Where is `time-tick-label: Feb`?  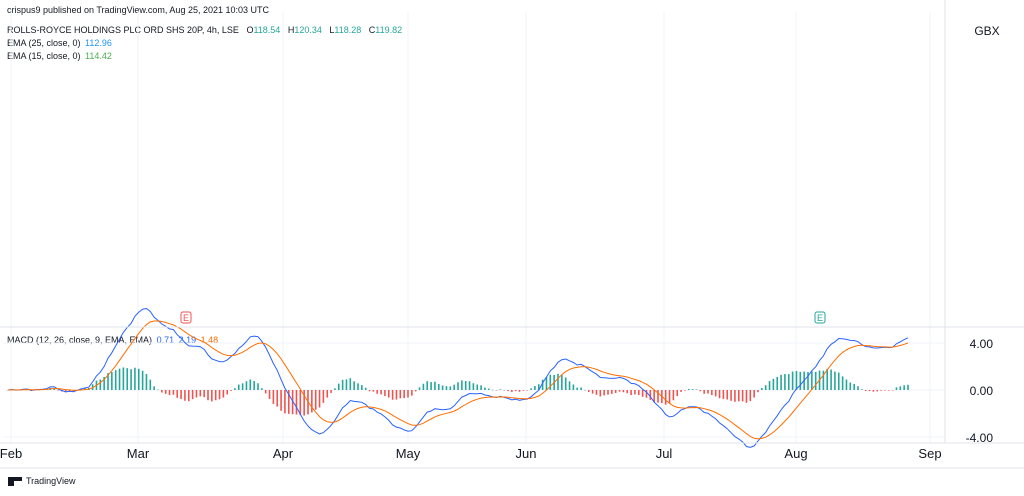
time-tick-label: Feb is located at coordinates (11, 453).